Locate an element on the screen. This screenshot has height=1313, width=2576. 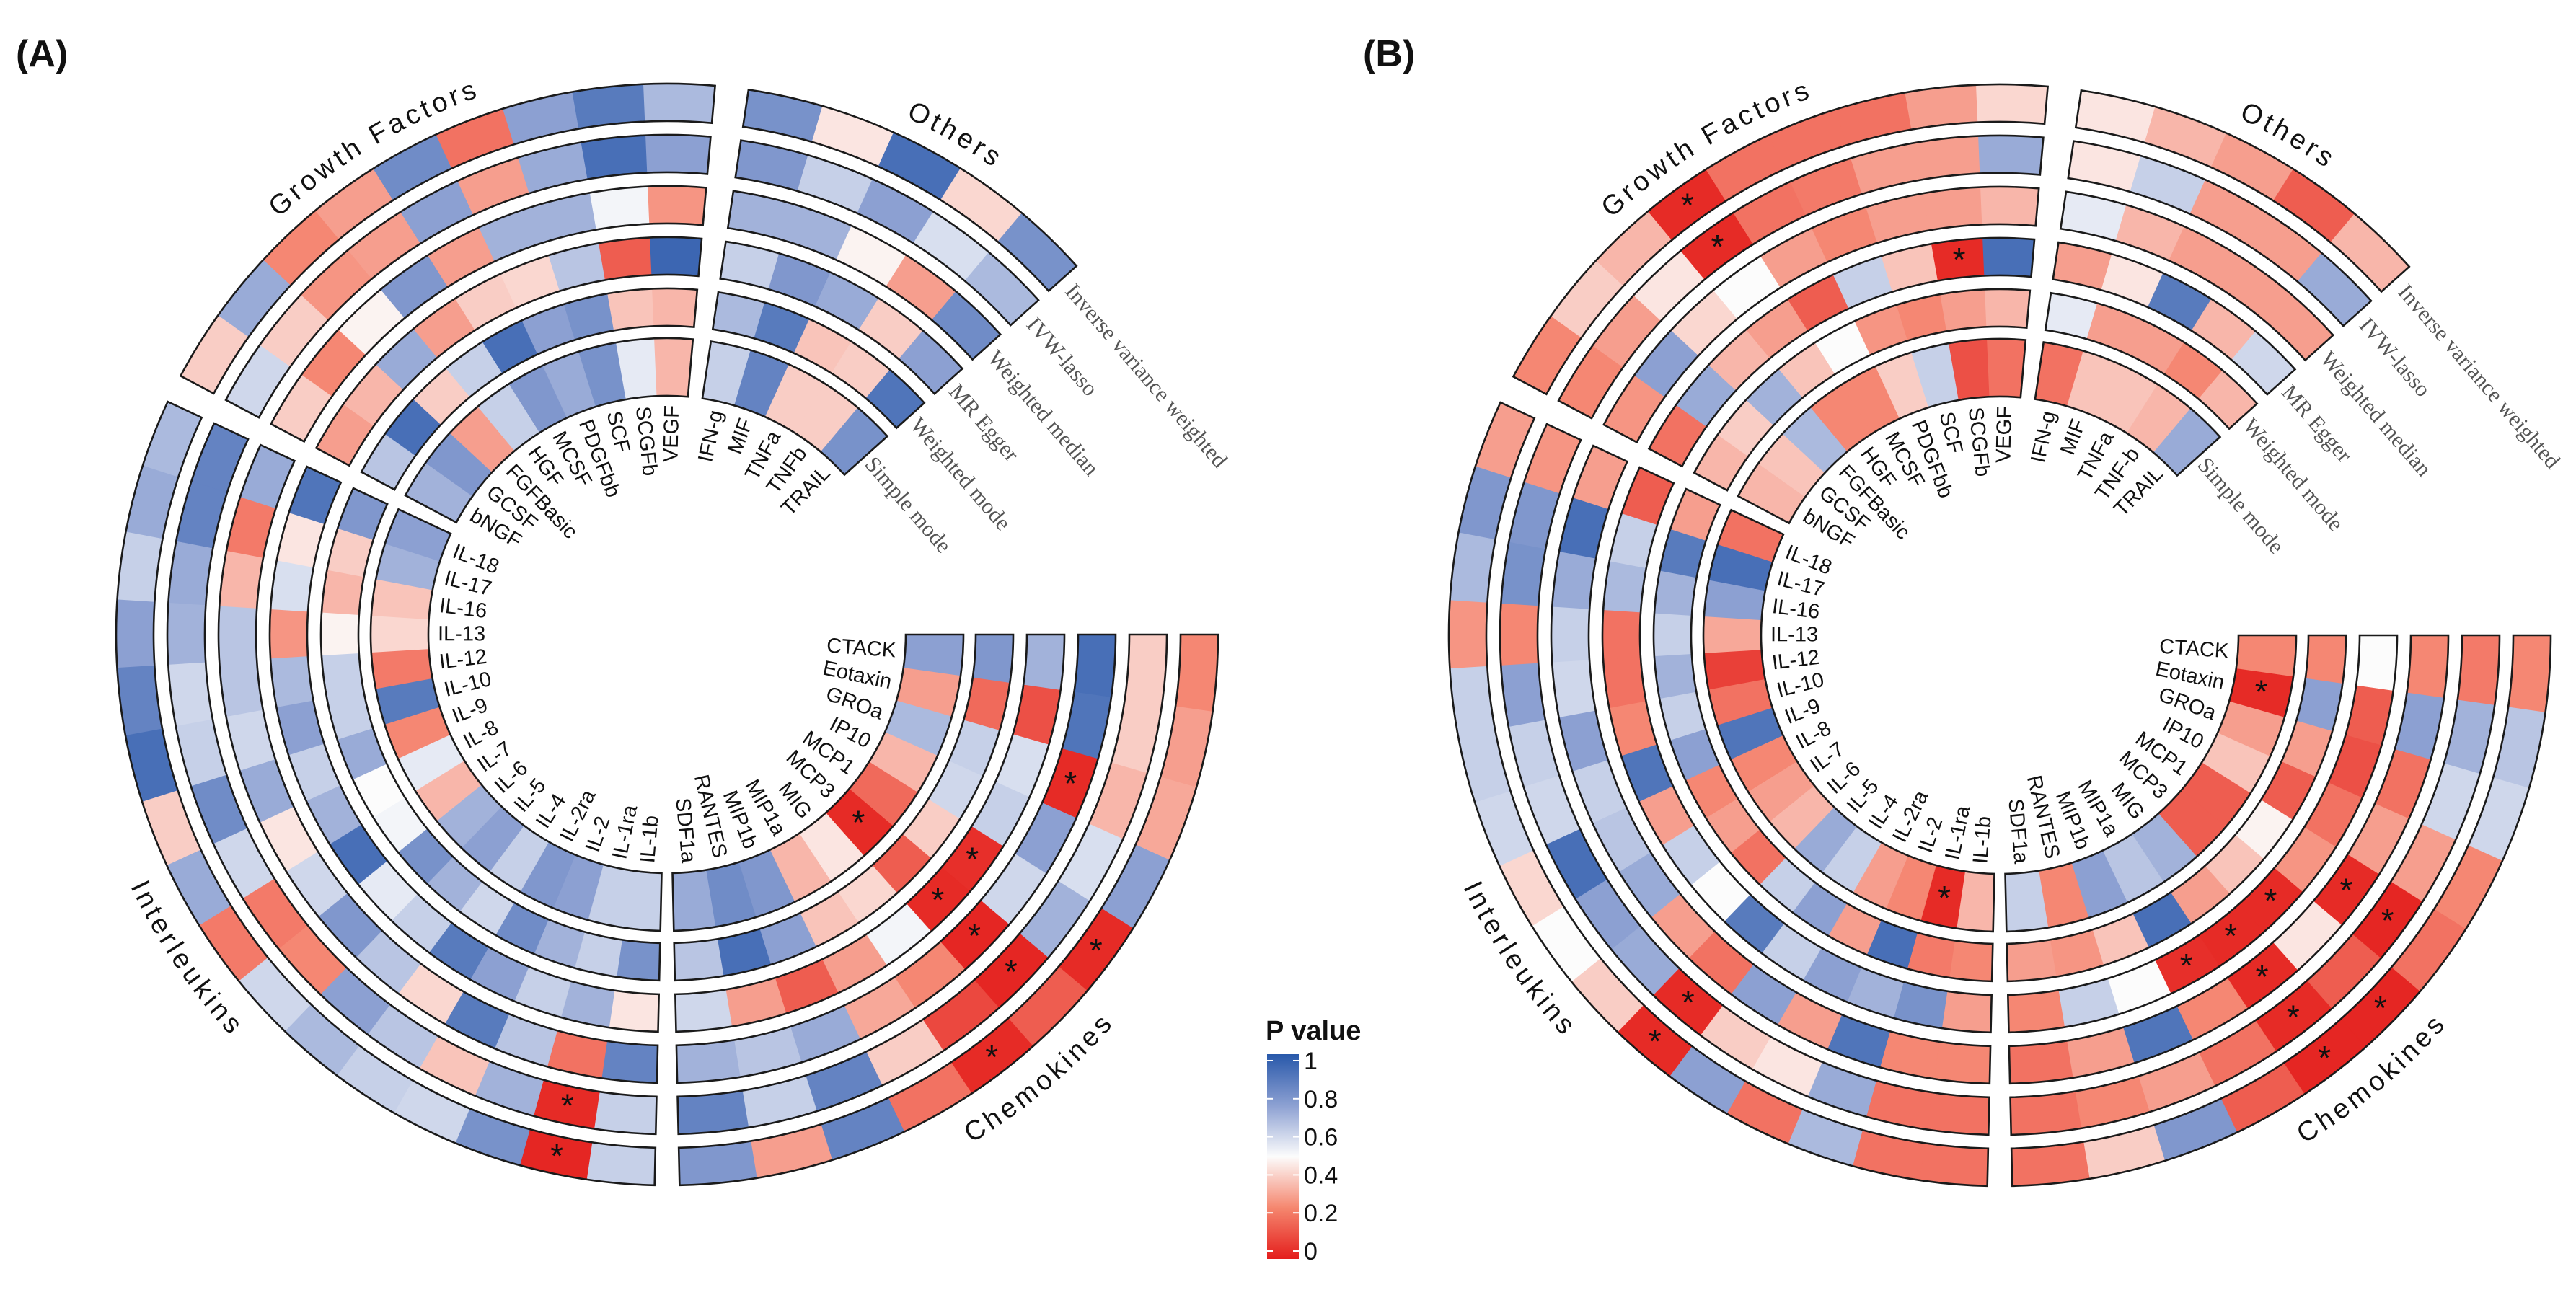
cytokine-label-il-13: IL-13 is located at coordinates (461, 634).